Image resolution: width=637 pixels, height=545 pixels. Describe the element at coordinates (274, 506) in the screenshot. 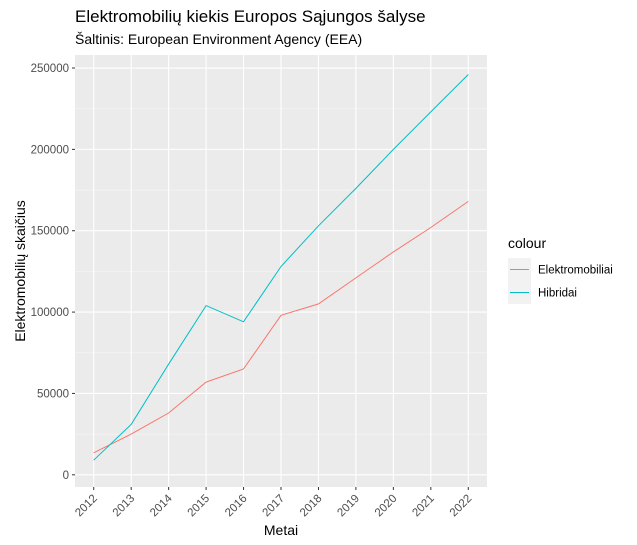

I see `x-tick-label: 2017` at that location.